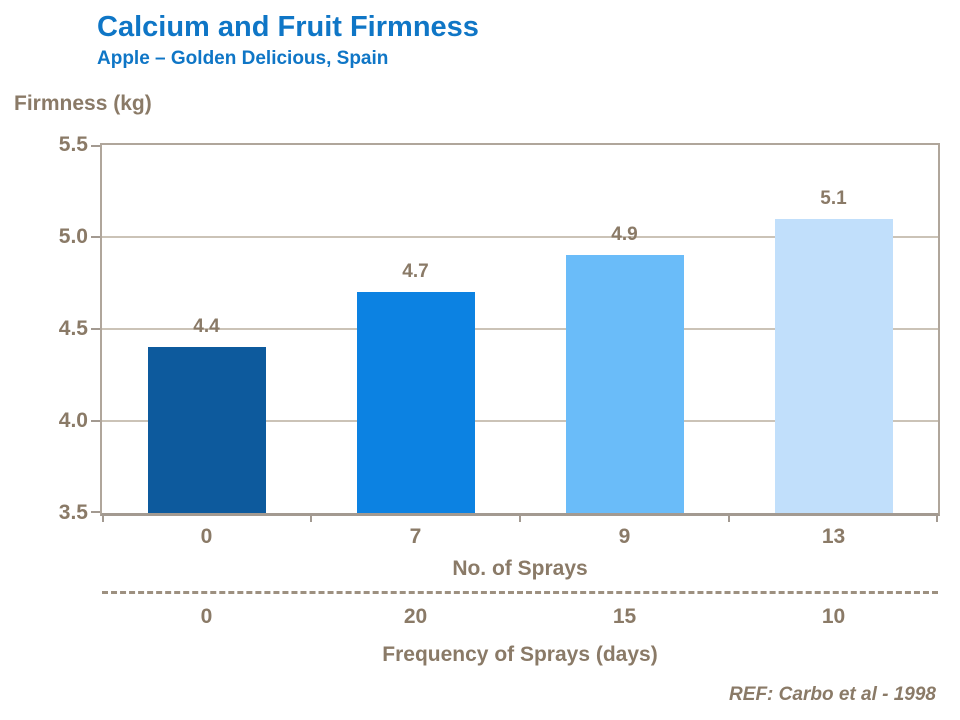 Image resolution: width=960 pixels, height=720 pixels. Describe the element at coordinates (832, 694) in the screenshot. I see `reference-text: REF: Carbo et al - 1998` at that location.